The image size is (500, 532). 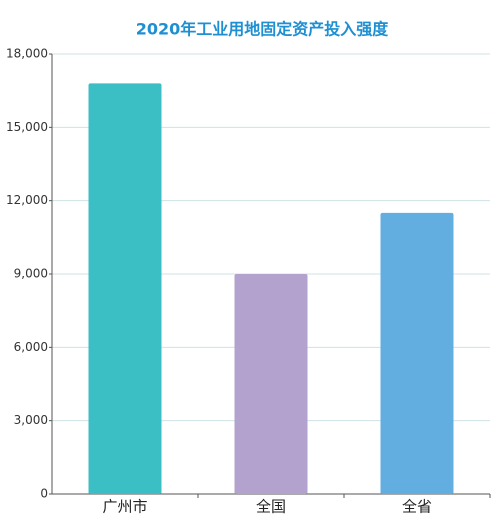 I want to click on y-tick-label: 3,000, so click(x=31, y=420).